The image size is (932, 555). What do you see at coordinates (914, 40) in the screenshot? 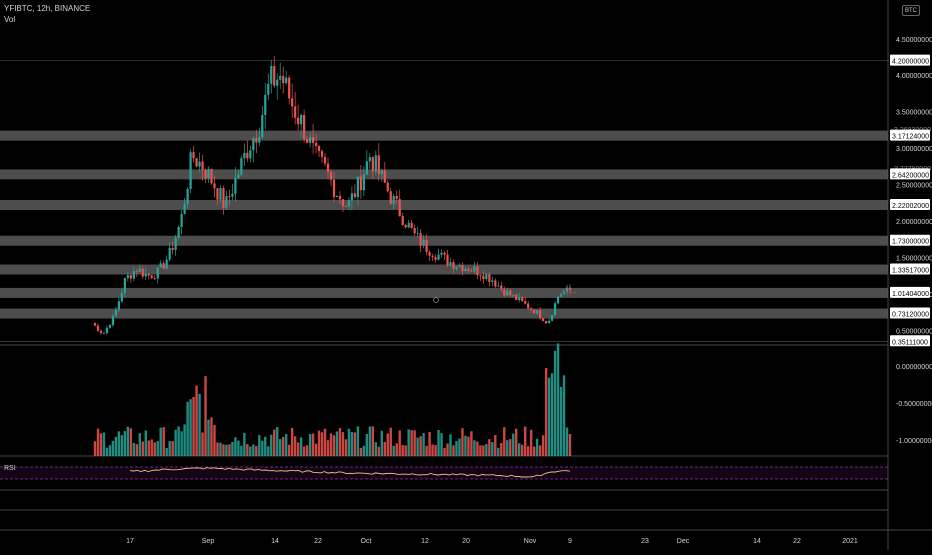
I see `price-tick-0: 4.50000000` at bounding box center [914, 40].